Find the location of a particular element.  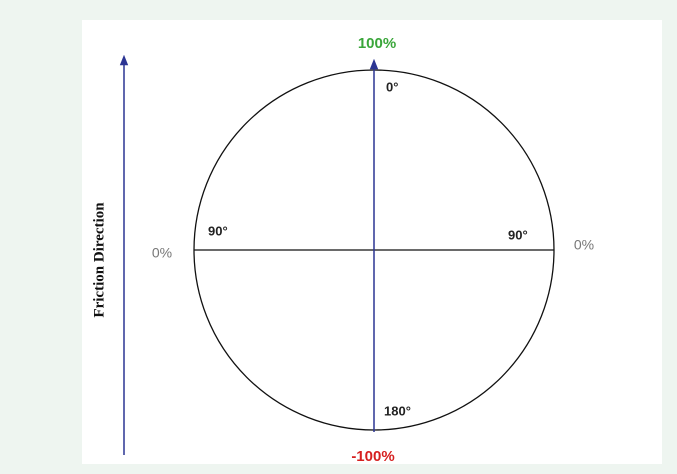

right-angle: 90° is located at coordinates (518, 234).